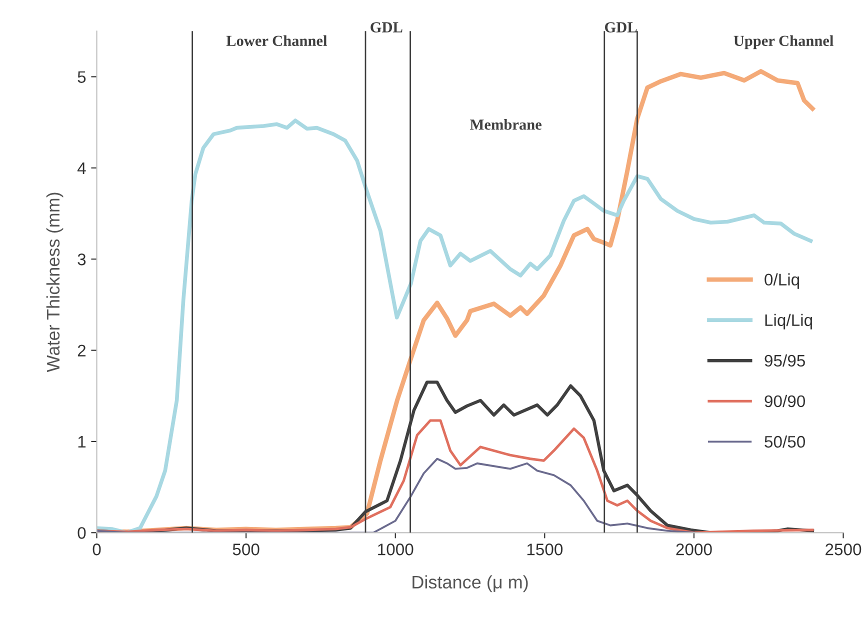 Image resolution: width=864 pixels, height=623 pixels. What do you see at coordinates (246, 550) in the screenshot?
I see `x-tick-label: 500` at bounding box center [246, 550].